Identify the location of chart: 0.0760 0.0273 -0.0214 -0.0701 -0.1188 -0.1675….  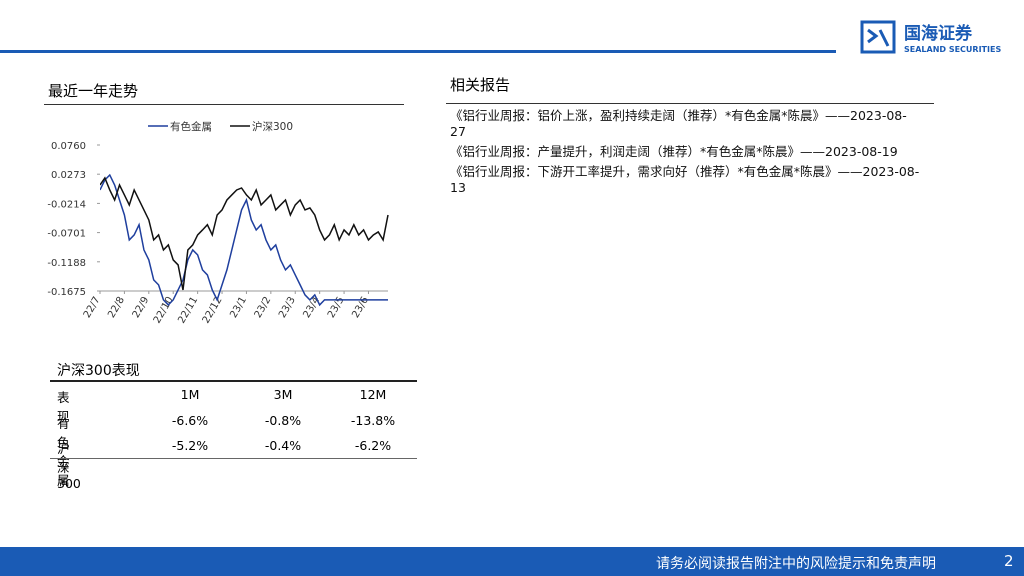
(218, 222).